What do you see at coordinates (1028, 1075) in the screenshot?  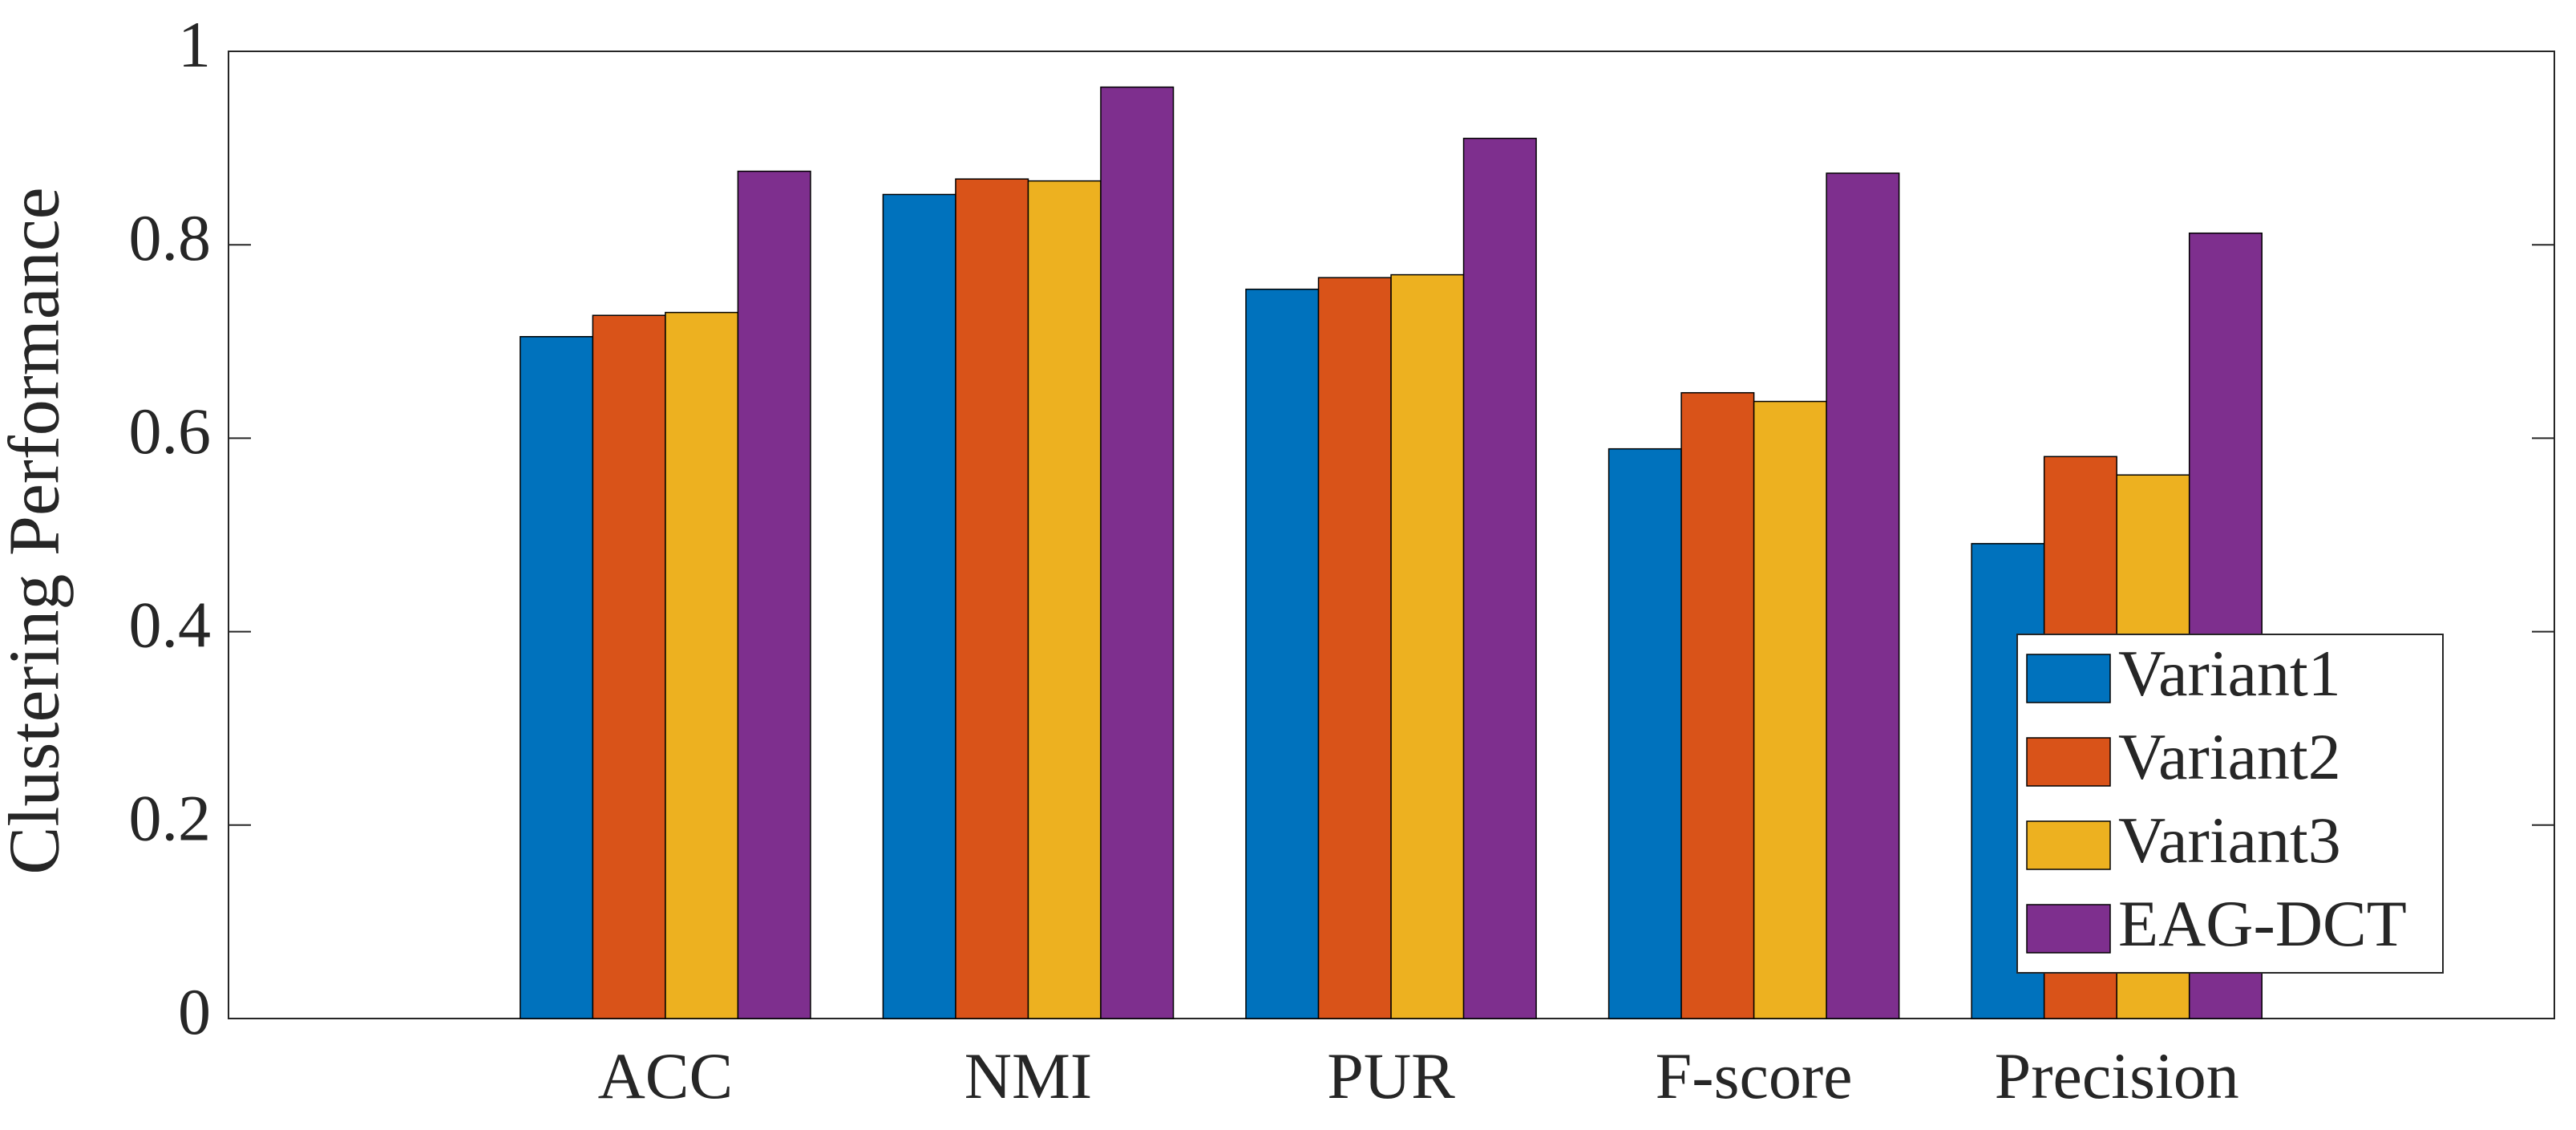 I see `x-tick-label: NMI` at bounding box center [1028, 1075].